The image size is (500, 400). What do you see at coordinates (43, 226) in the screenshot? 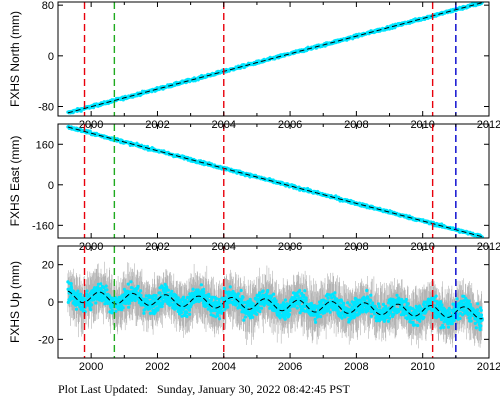
I see `y-tick-label: -160` at bounding box center [43, 226].